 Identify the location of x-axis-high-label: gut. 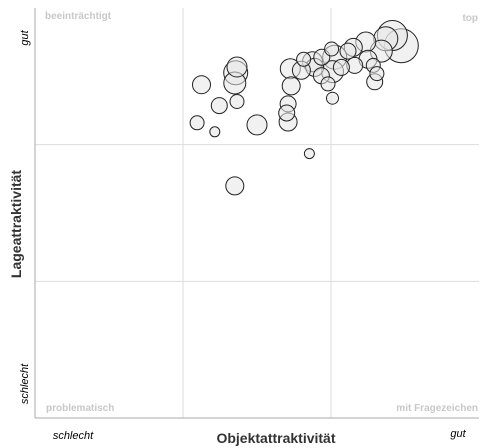
(458, 434).